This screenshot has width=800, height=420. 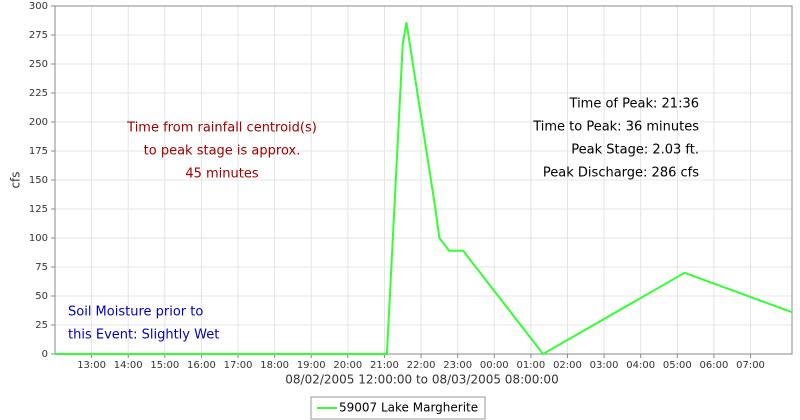 What do you see at coordinates (408, 408) in the screenshot?
I see `legend-label: 59007 Lake Margherite` at bounding box center [408, 408].